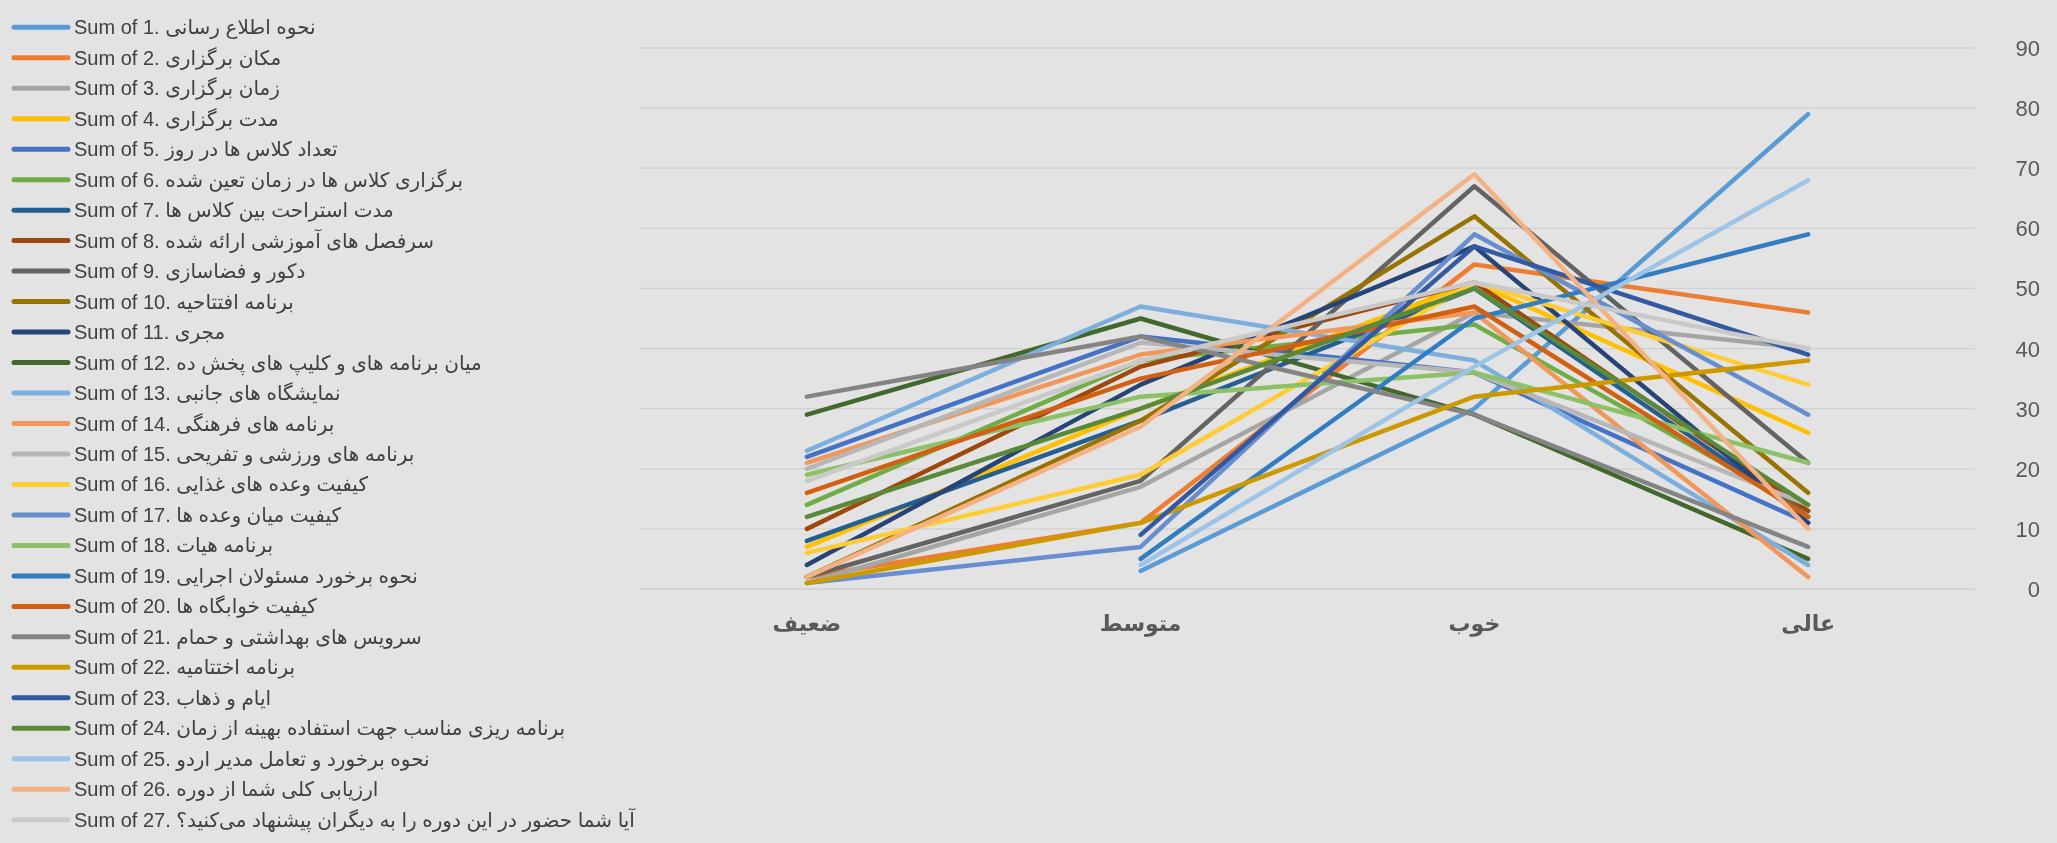 The image size is (2057, 843). Describe the element at coordinates (150, 333) in the screenshot. I see `legend-label: Sum of 11. مجری` at that location.